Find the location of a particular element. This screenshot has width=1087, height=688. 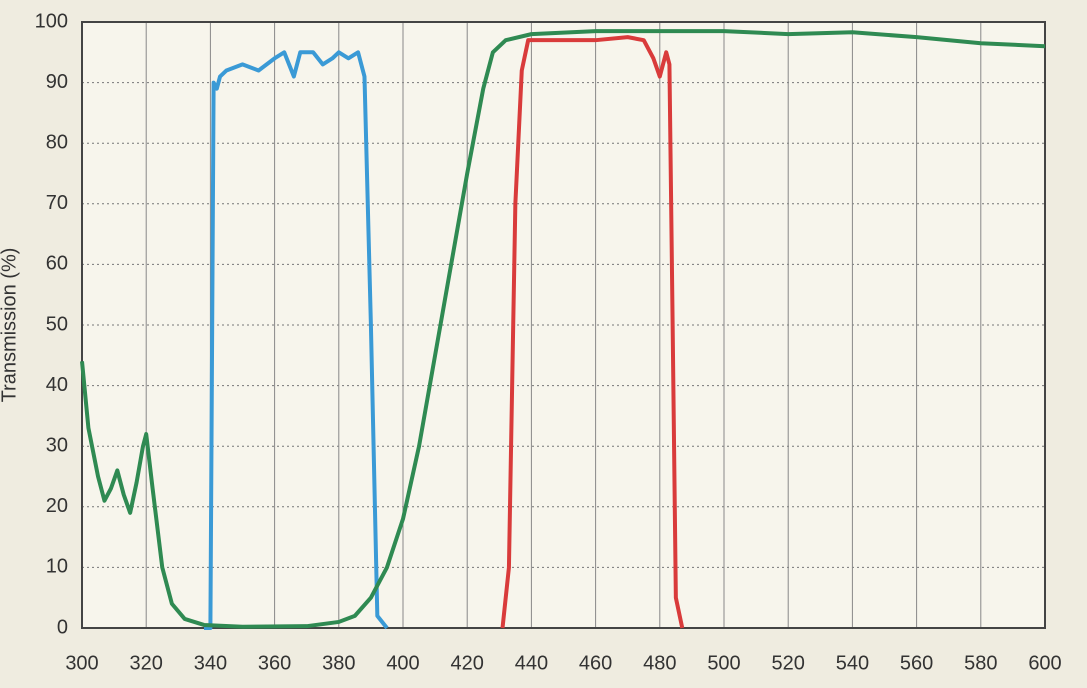

x-tick-label: 400 is located at coordinates (402, 663).